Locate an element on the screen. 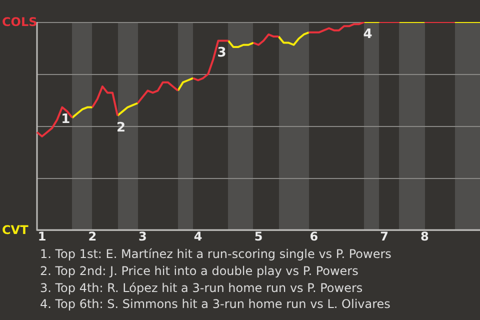  text: 3. Top 4th: R. López hit a 3-run home run vs P. Powers is located at coordinates (202, 288).